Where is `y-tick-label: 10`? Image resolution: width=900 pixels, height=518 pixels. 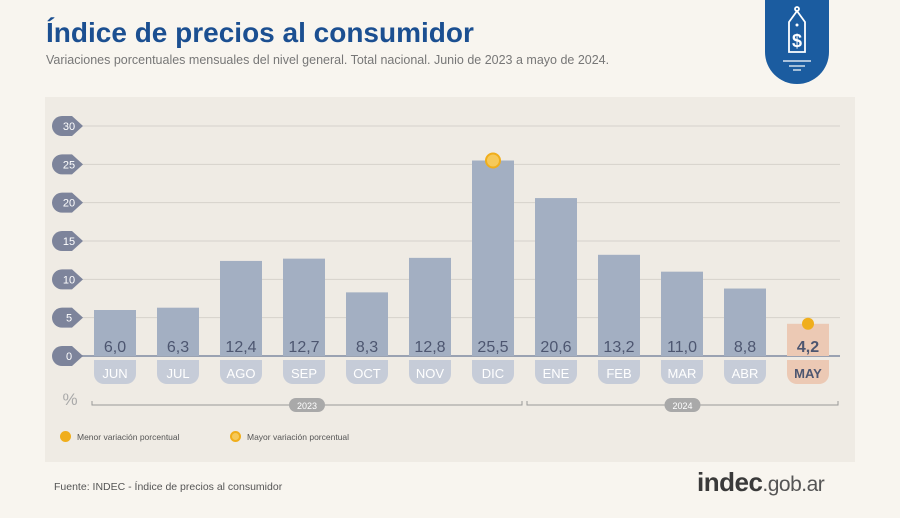
y-tick-label: 10 is located at coordinates (69, 280).